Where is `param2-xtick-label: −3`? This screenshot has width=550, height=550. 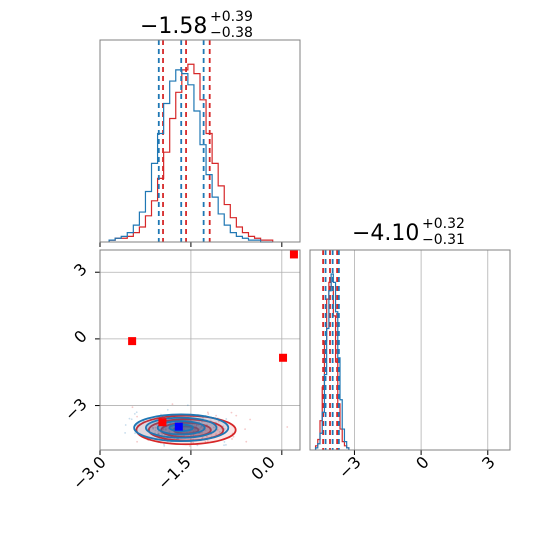 param2-xtick-label: −3 is located at coordinates (350, 467).